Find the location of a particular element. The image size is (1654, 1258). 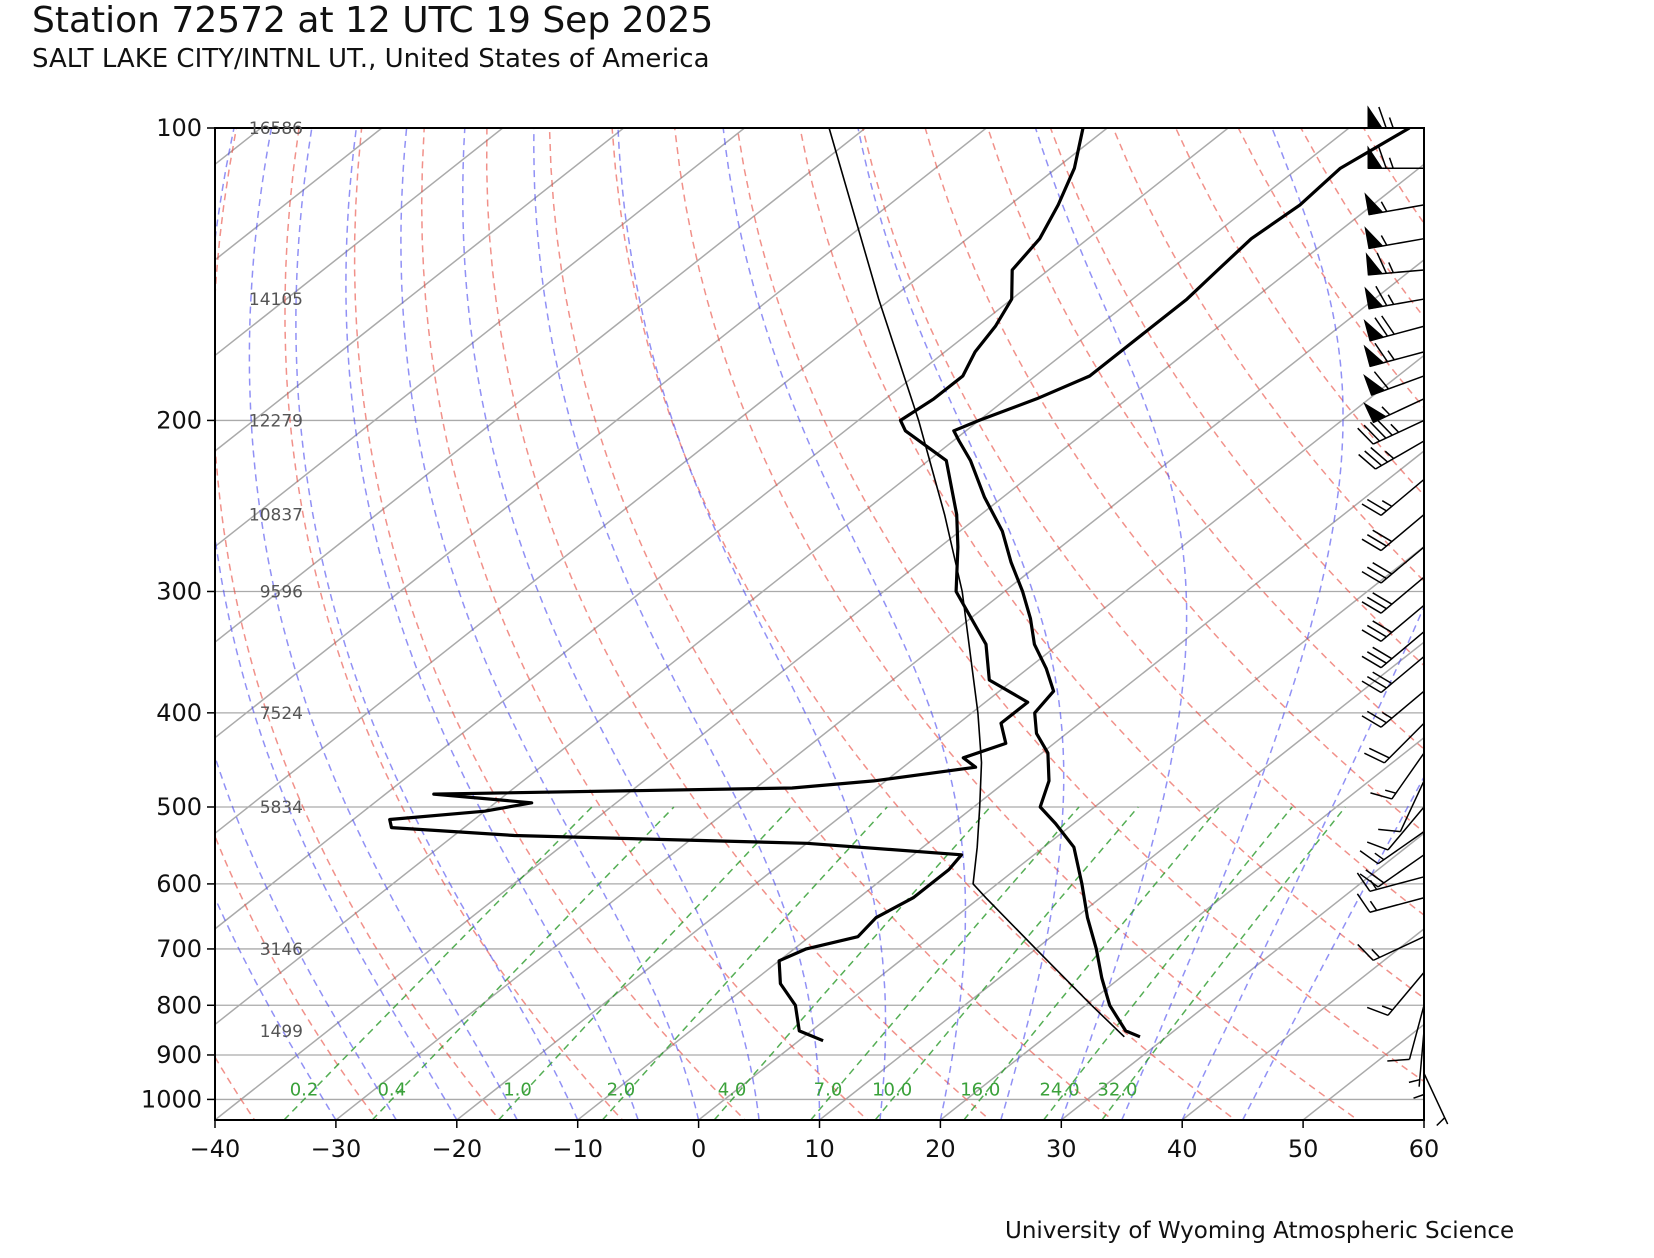

temperature-tick-label: −30 is located at coordinates (336, 1149).